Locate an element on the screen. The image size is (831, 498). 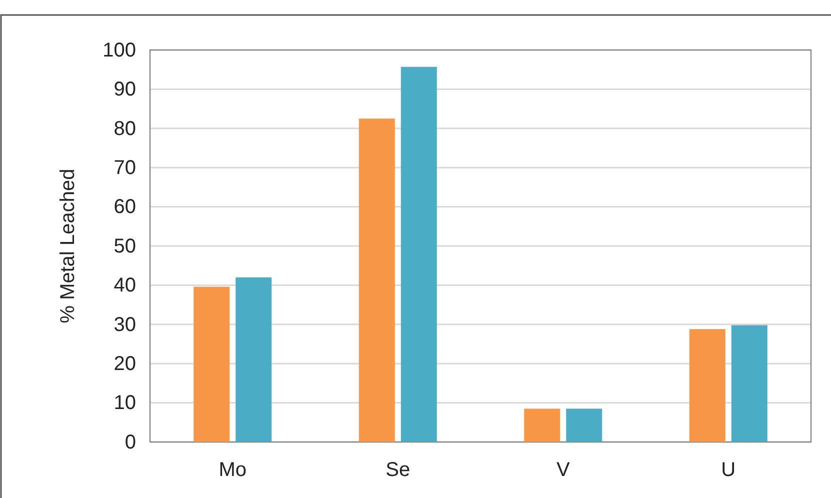
y-tick-label: 0 is located at coordinates (130, 442).